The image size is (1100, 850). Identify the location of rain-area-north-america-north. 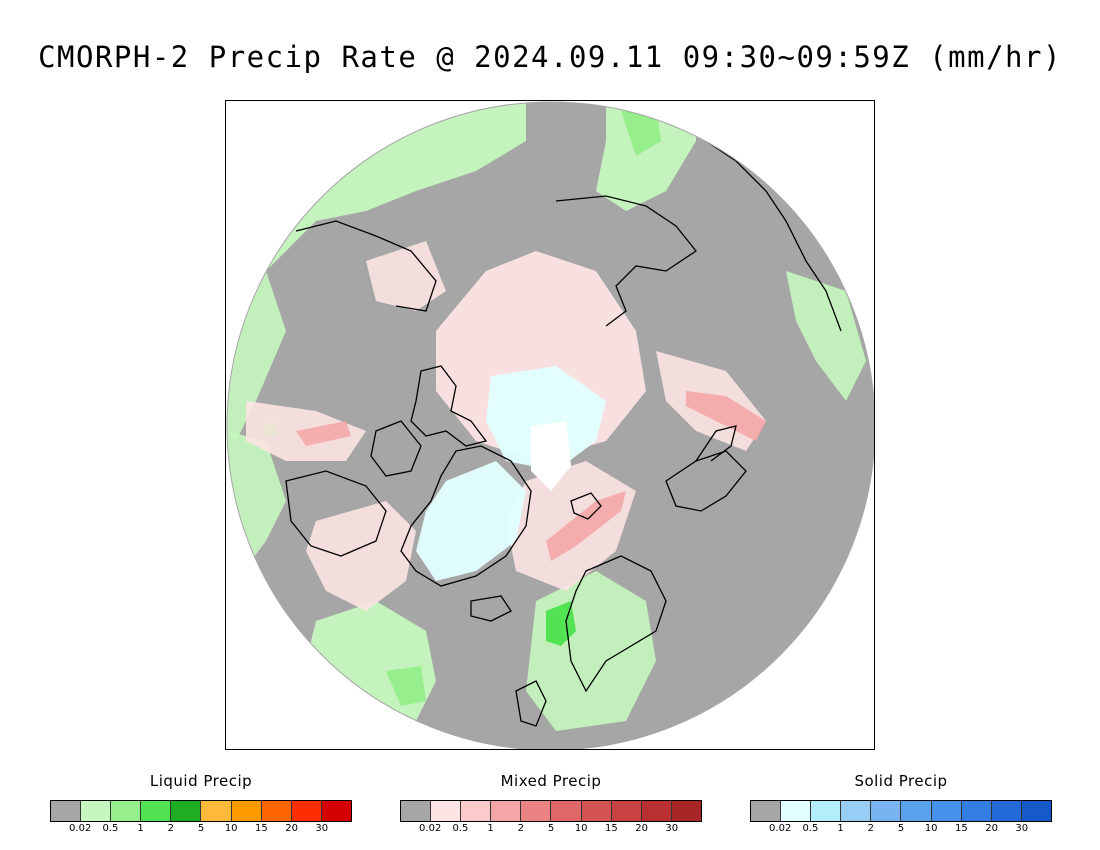
(391, 186).